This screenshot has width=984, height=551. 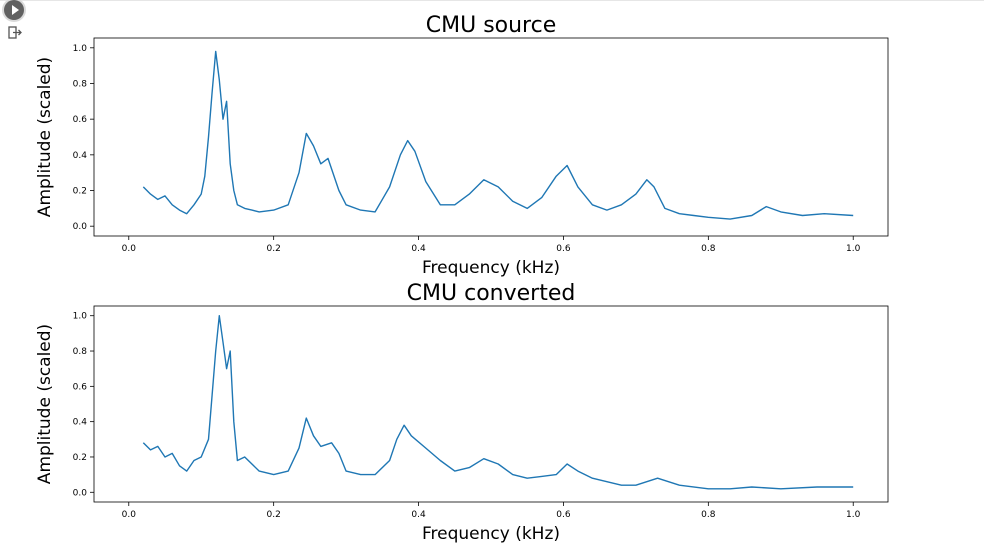 I want to click on cell-top-divider, so click(x=492, y=0).